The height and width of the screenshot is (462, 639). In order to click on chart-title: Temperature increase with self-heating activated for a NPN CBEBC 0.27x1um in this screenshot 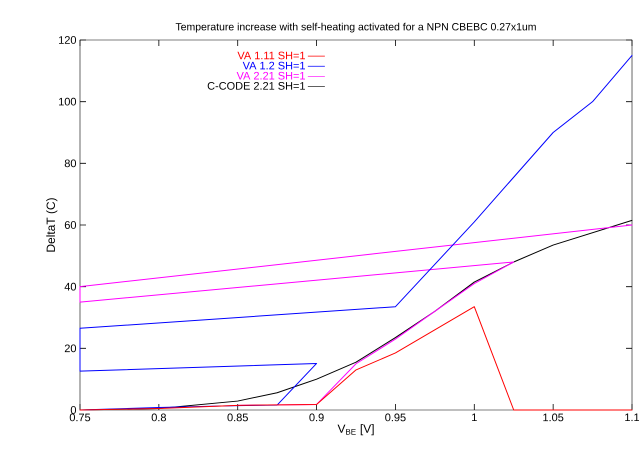, I will do `click(356, 27)`.